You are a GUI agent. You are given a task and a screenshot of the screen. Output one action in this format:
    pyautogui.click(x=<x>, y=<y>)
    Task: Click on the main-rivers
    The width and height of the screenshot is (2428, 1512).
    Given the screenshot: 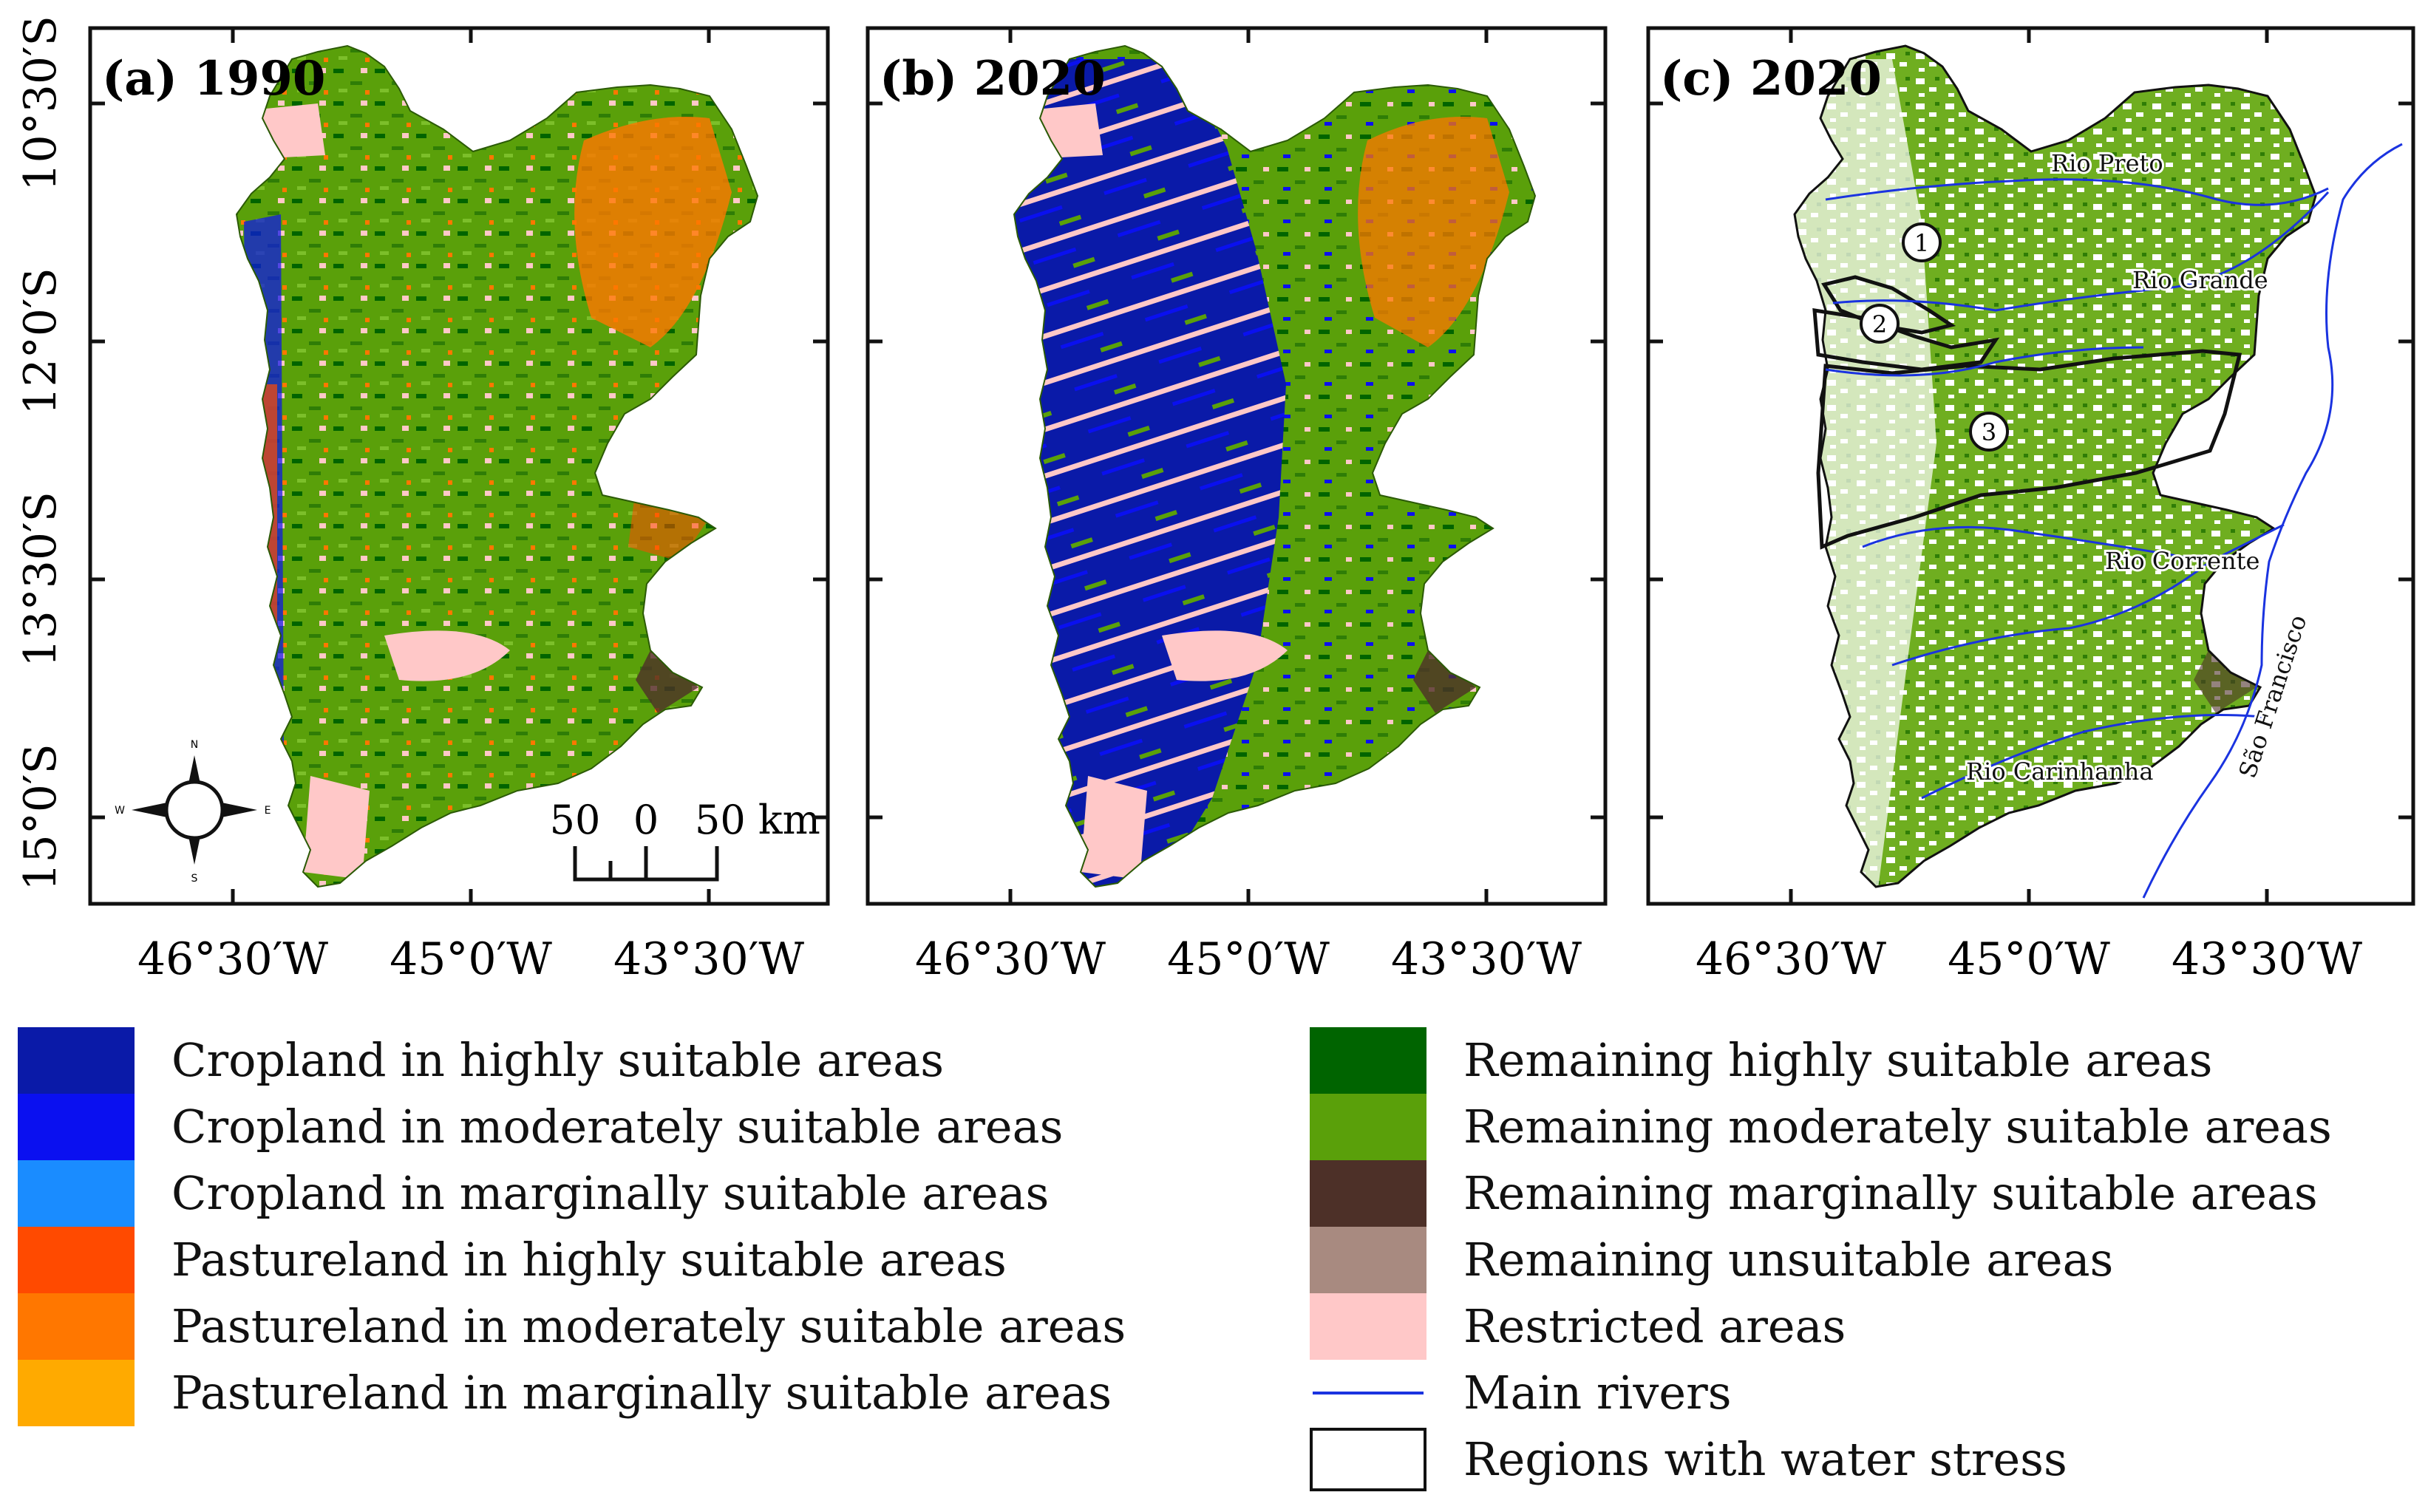 What is the action you would take?
    pyautogui.click(x=2114, y=521)
    